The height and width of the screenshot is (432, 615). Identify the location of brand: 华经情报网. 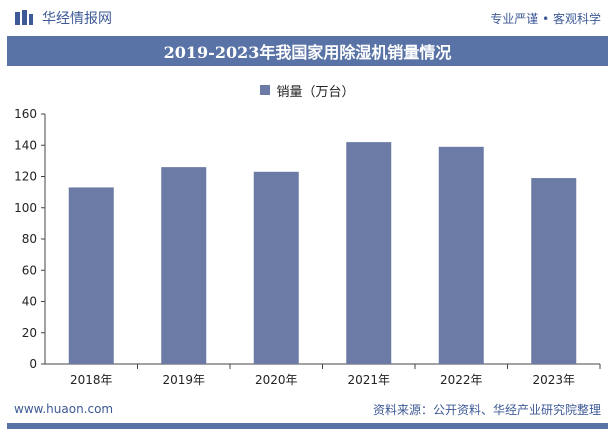
(63, 18).